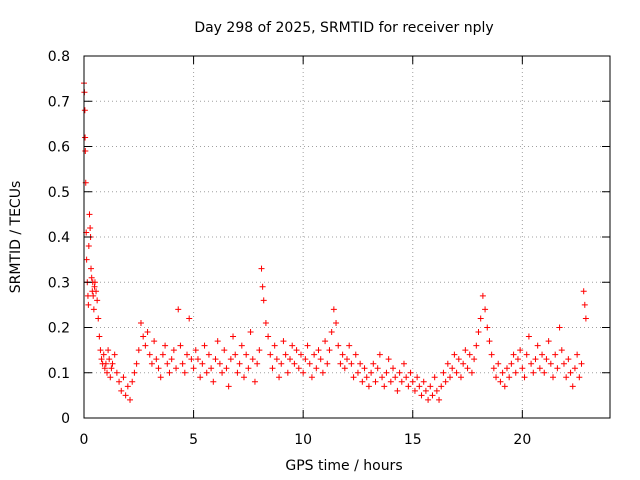  Describe the element at coordinates (59, 329) in the screenshot. I see `y-tick-label: 0.2` at that location.